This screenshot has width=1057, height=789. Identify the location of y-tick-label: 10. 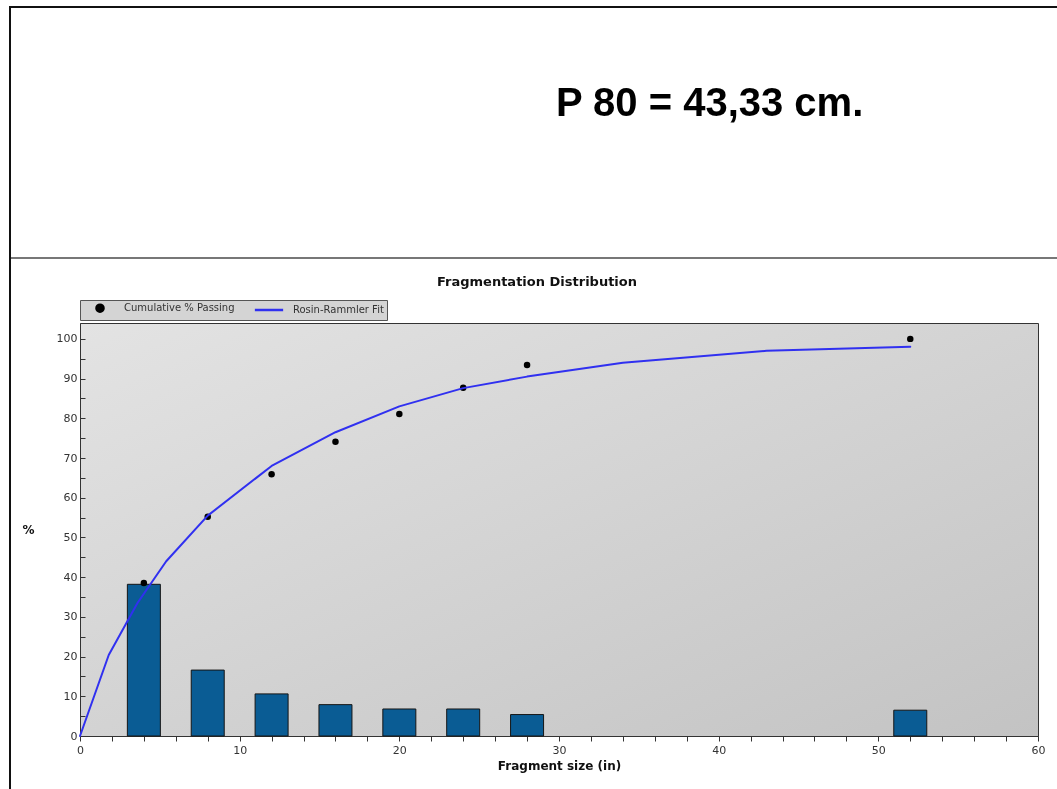
(70, 696).